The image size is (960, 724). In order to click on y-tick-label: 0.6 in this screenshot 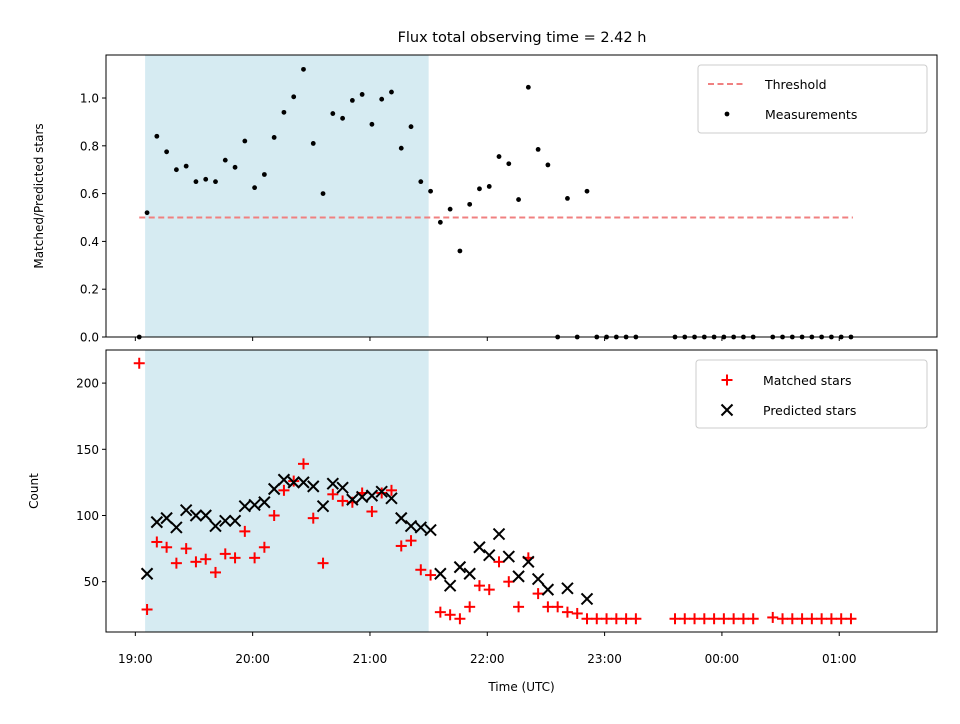, I will do `click(89, 194)`.